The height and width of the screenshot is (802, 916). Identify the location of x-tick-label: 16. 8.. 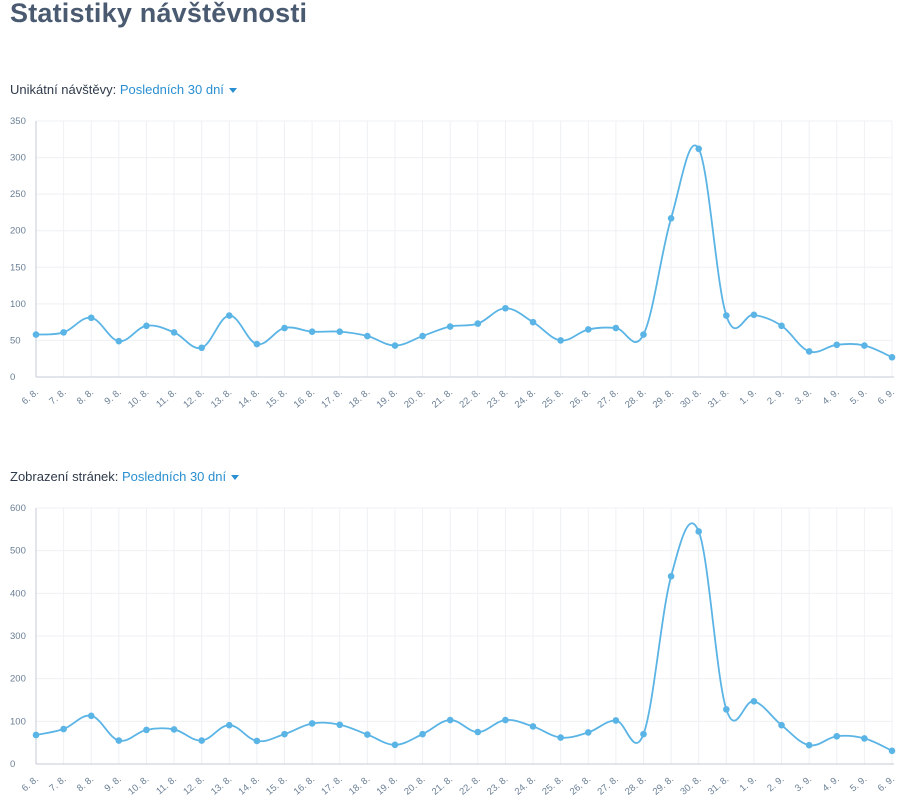
(304, 786).